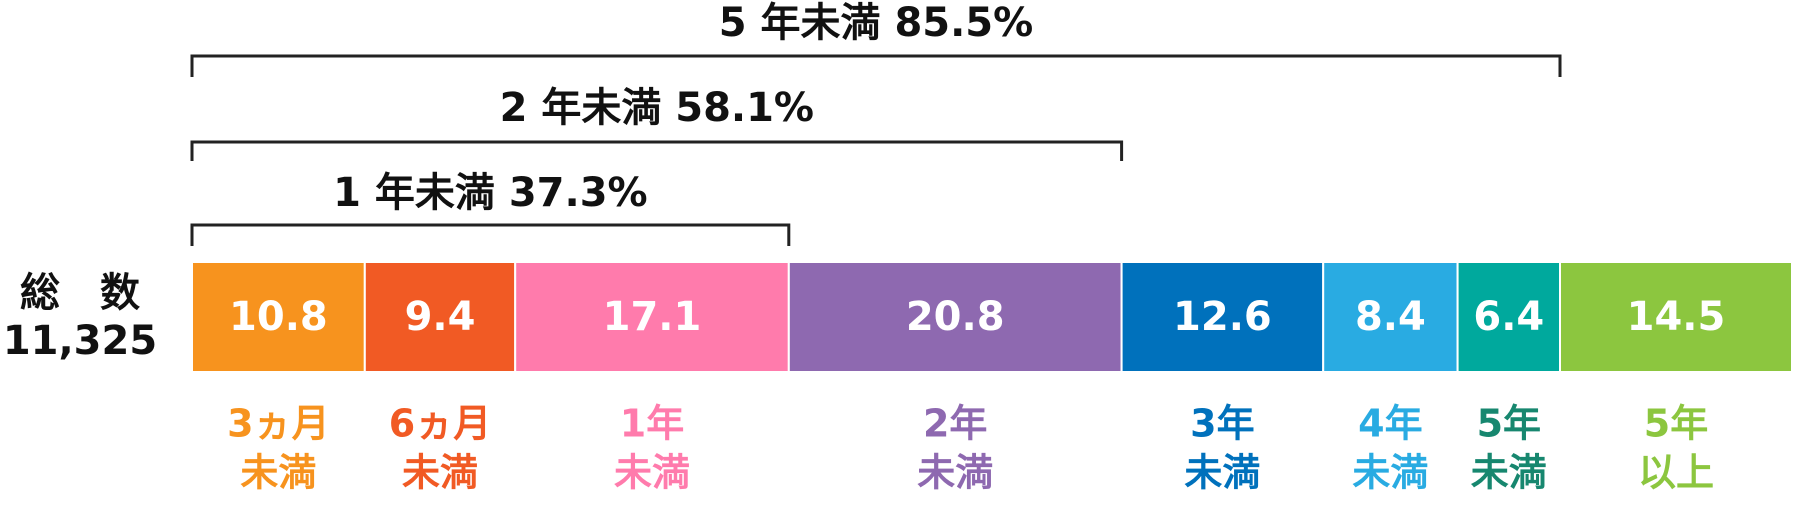  I want to click on value-label: 20.8, so click(955, 317).